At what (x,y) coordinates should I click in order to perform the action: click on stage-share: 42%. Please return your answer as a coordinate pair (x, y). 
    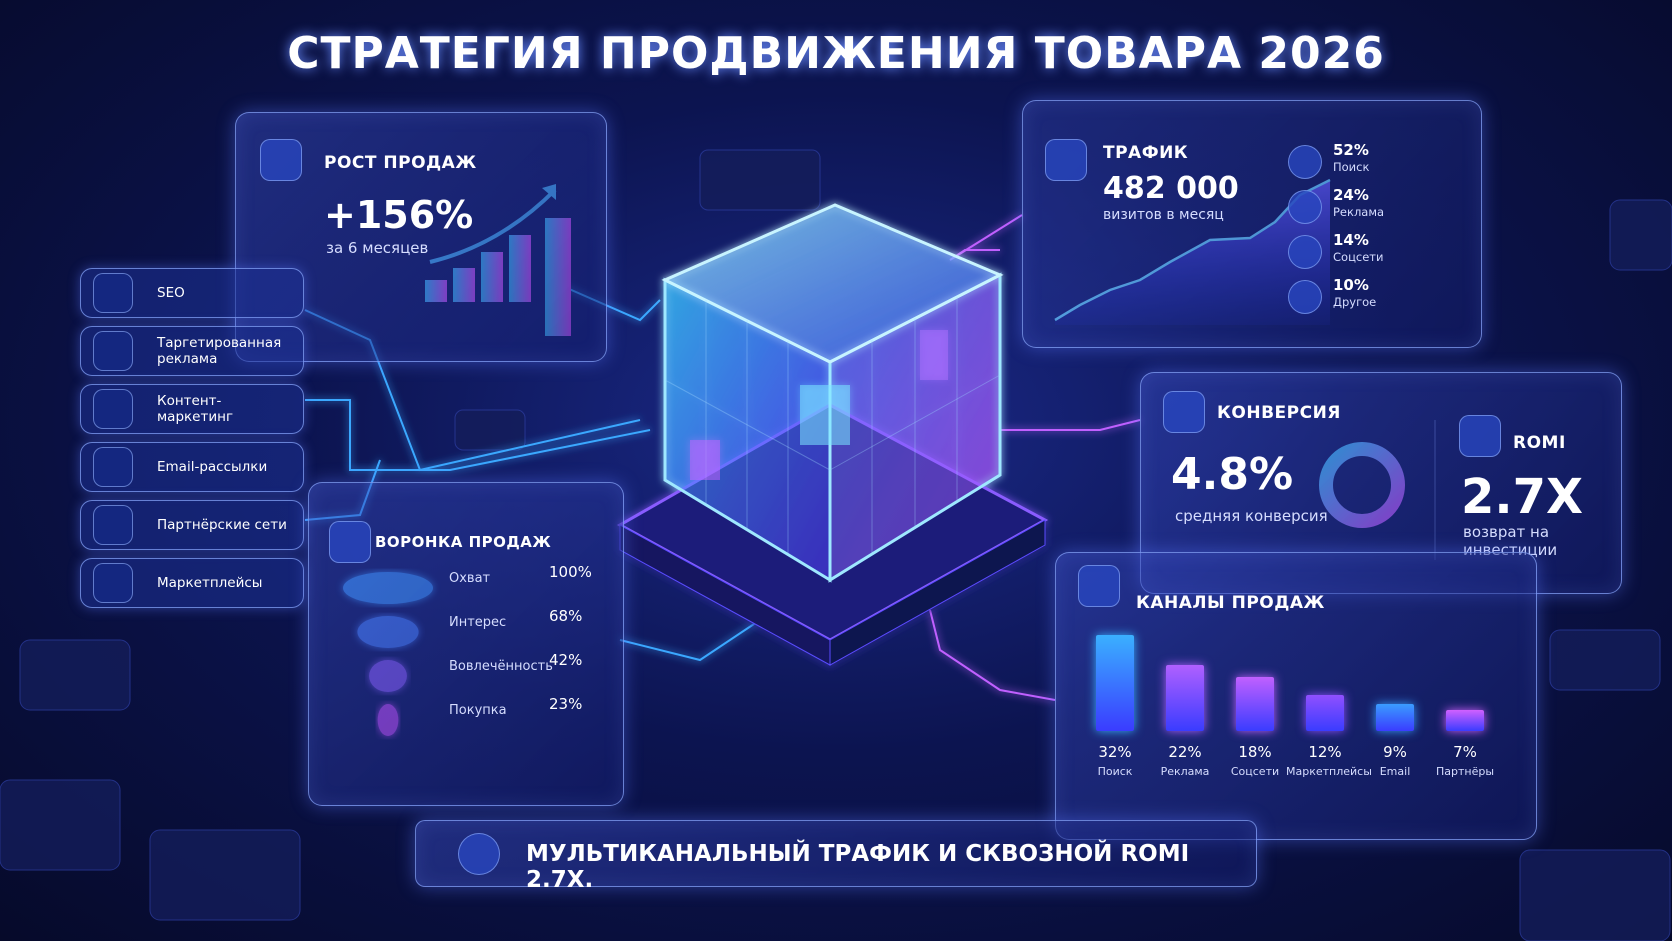
    Looking at the image, I should click on (566, 660).